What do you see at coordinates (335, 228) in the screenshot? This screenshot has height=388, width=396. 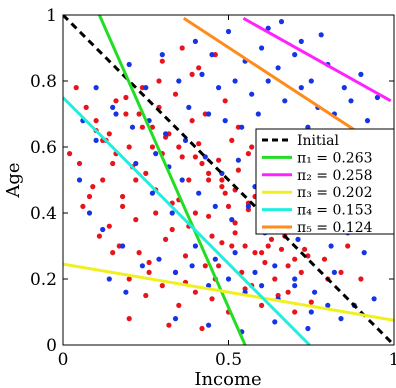 I see `legend-label: π₅ = 0.124` at bounding box center [335, 228].